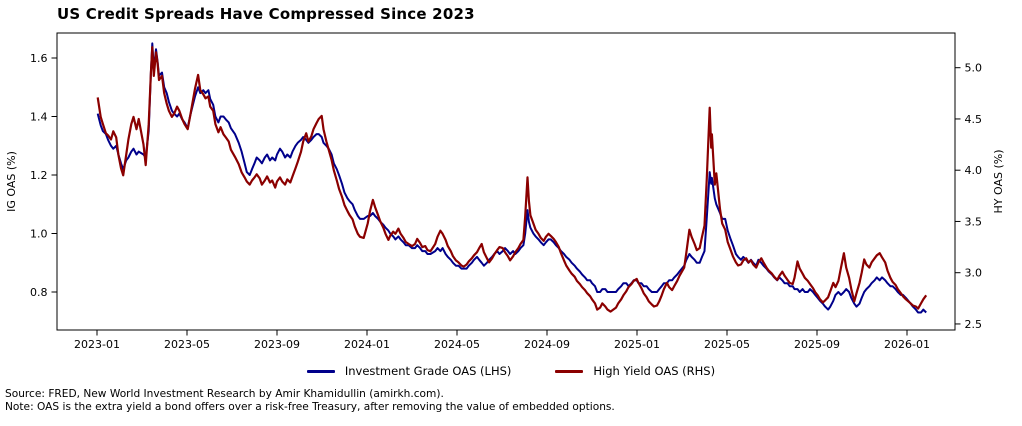 Image resolution: width=1022 pixels, height=426 pixels. Describe the element at coordinates (974, 273) in the screenshot. I see `right-axis-tick-label: 3.0` at that location.